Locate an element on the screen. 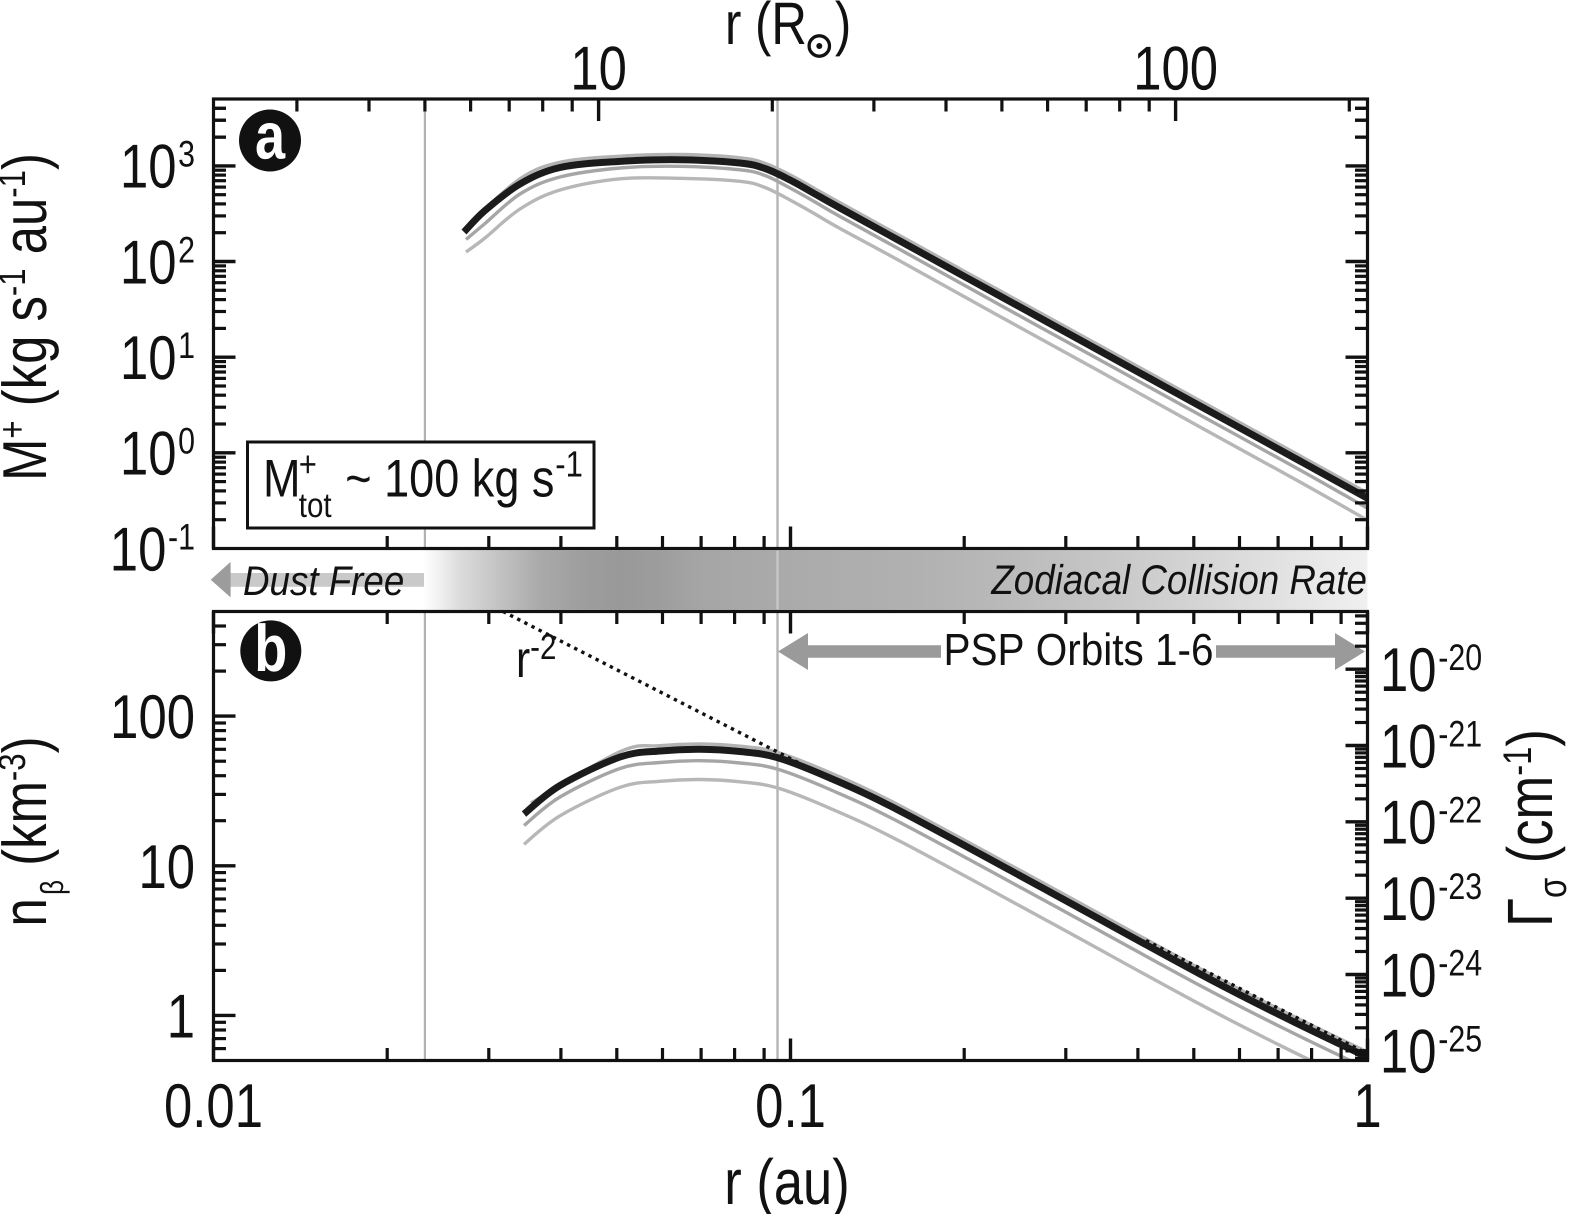  svg-text: -23 is located at coordinates (1460, 886).